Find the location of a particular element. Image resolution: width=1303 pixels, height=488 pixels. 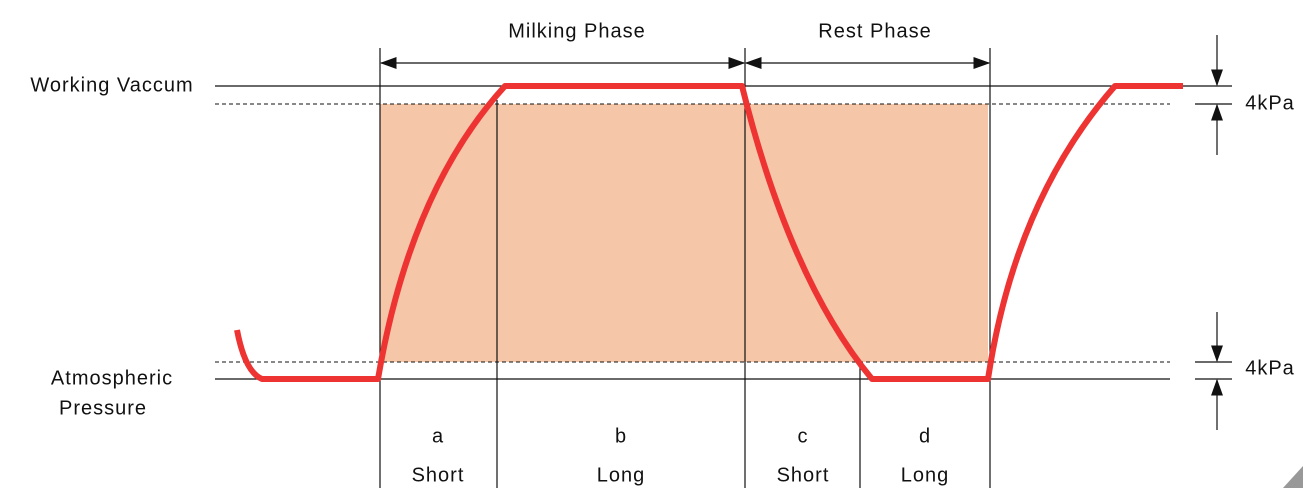

working-label: Working Vaccum is located at coordinates (111, 85).